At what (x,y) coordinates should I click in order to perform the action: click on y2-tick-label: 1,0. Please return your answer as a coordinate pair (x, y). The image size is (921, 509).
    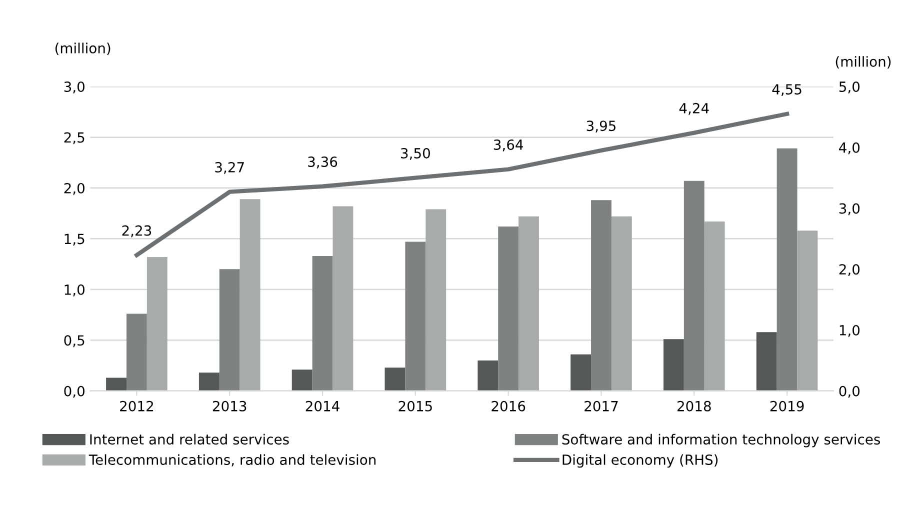
    Looking at the image, I should click on (850, 331).